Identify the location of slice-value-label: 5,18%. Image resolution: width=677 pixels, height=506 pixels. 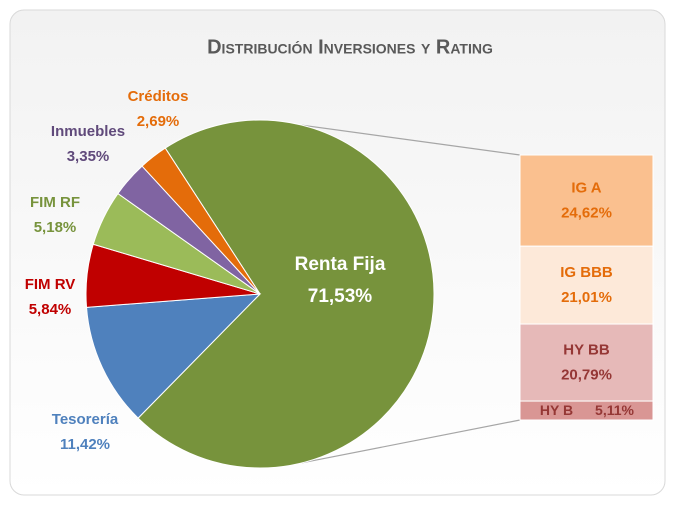
(55, 227).